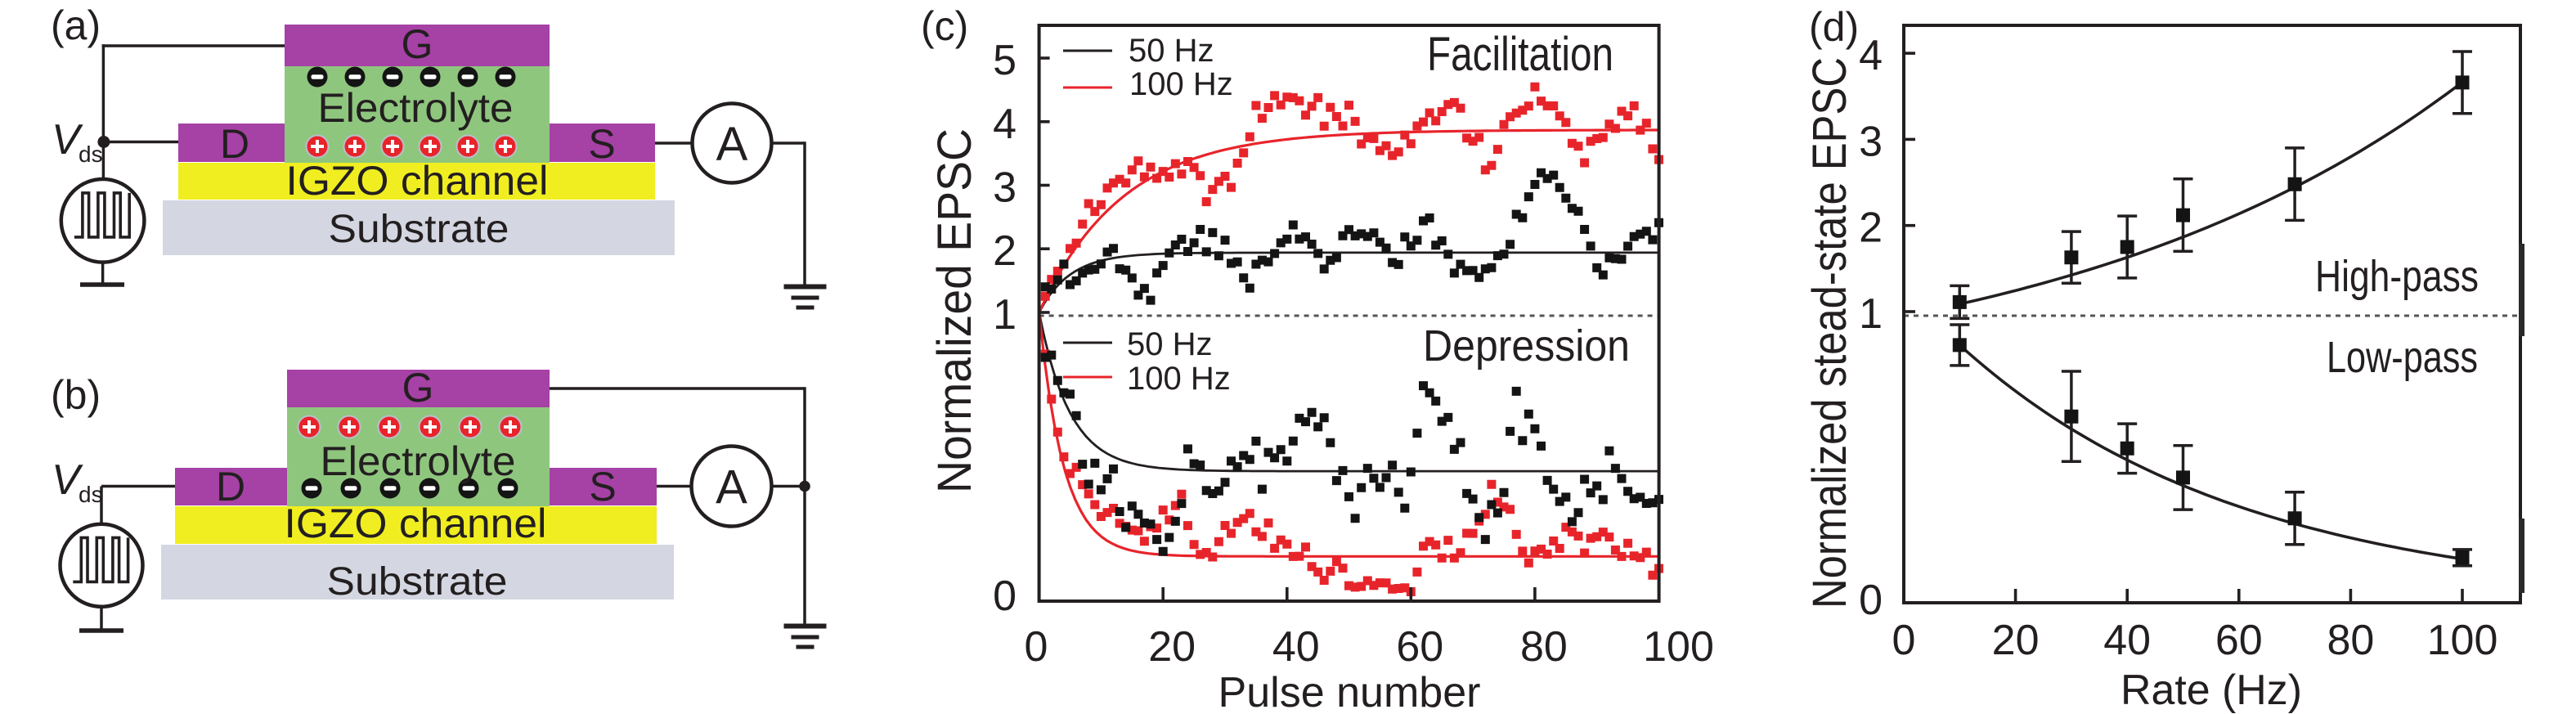  I want to click on svg-text: Facilitation, so click(1520, 54).